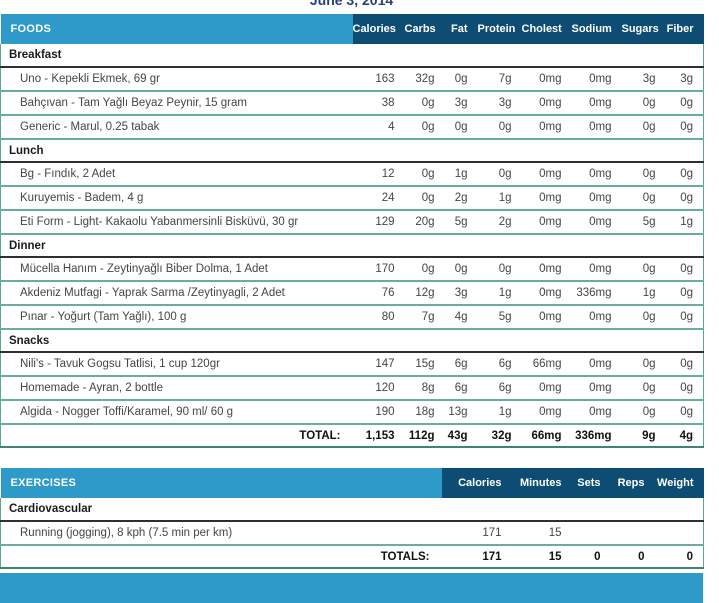 This screenshot has height=603, width=719. I want to click on food-carbs: 20g, so click(424, 222).